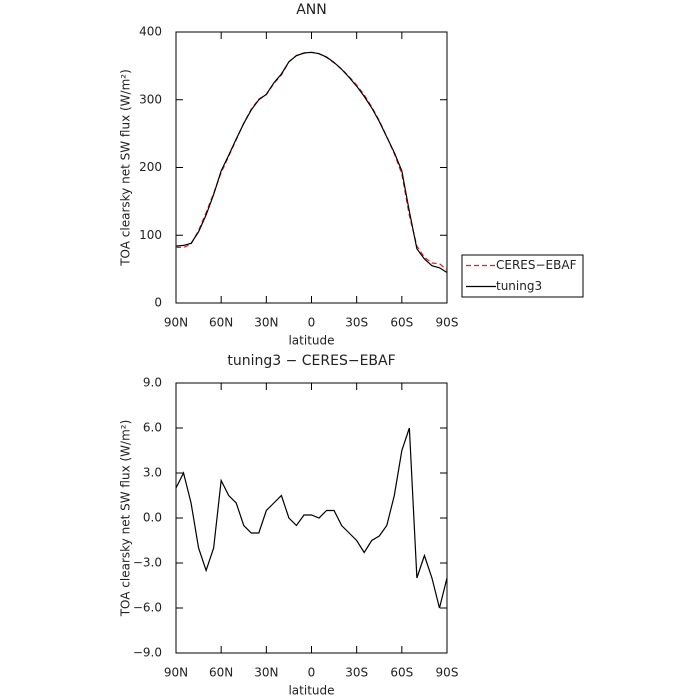 The width and height of the screenshot is (700, 700). Describe the element at coordinates (522, 276) in the screenshot. I see `legend-box` at that location.